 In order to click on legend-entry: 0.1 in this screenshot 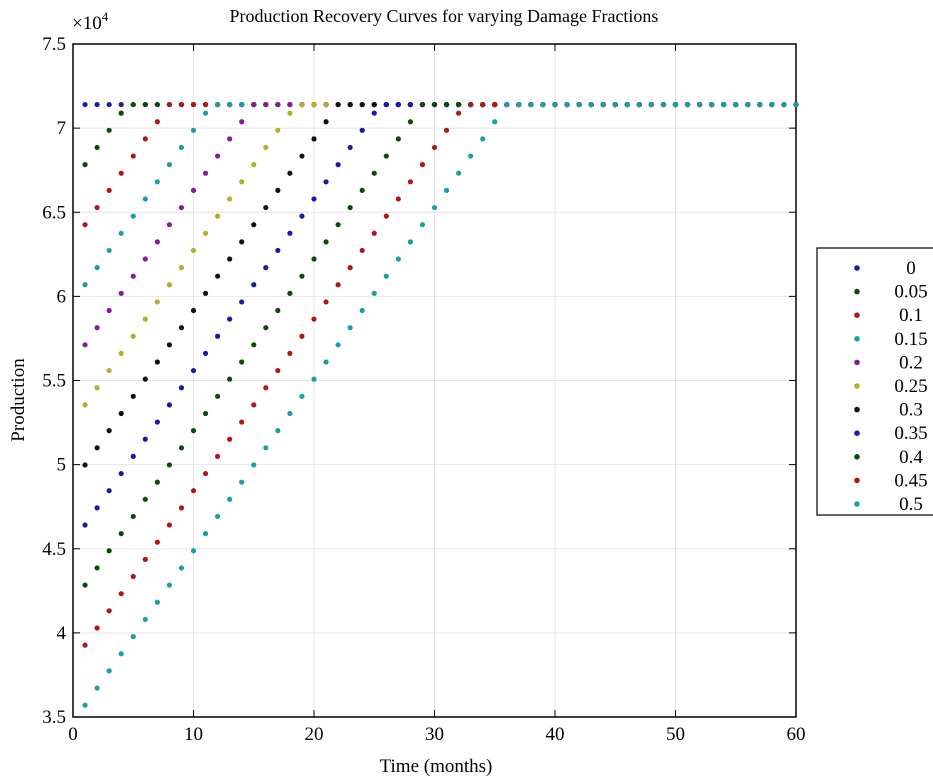, I will do `click(888, 315)`.